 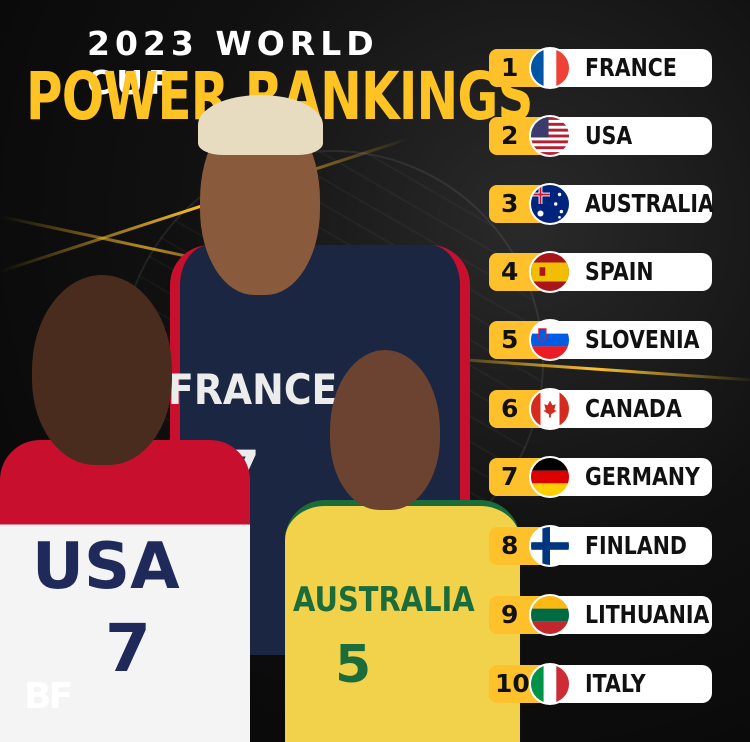 What do you see at coordinates (636, 545) in the screenshot?
I see `country-name: FINLAND` at bounding box center [636, 545].